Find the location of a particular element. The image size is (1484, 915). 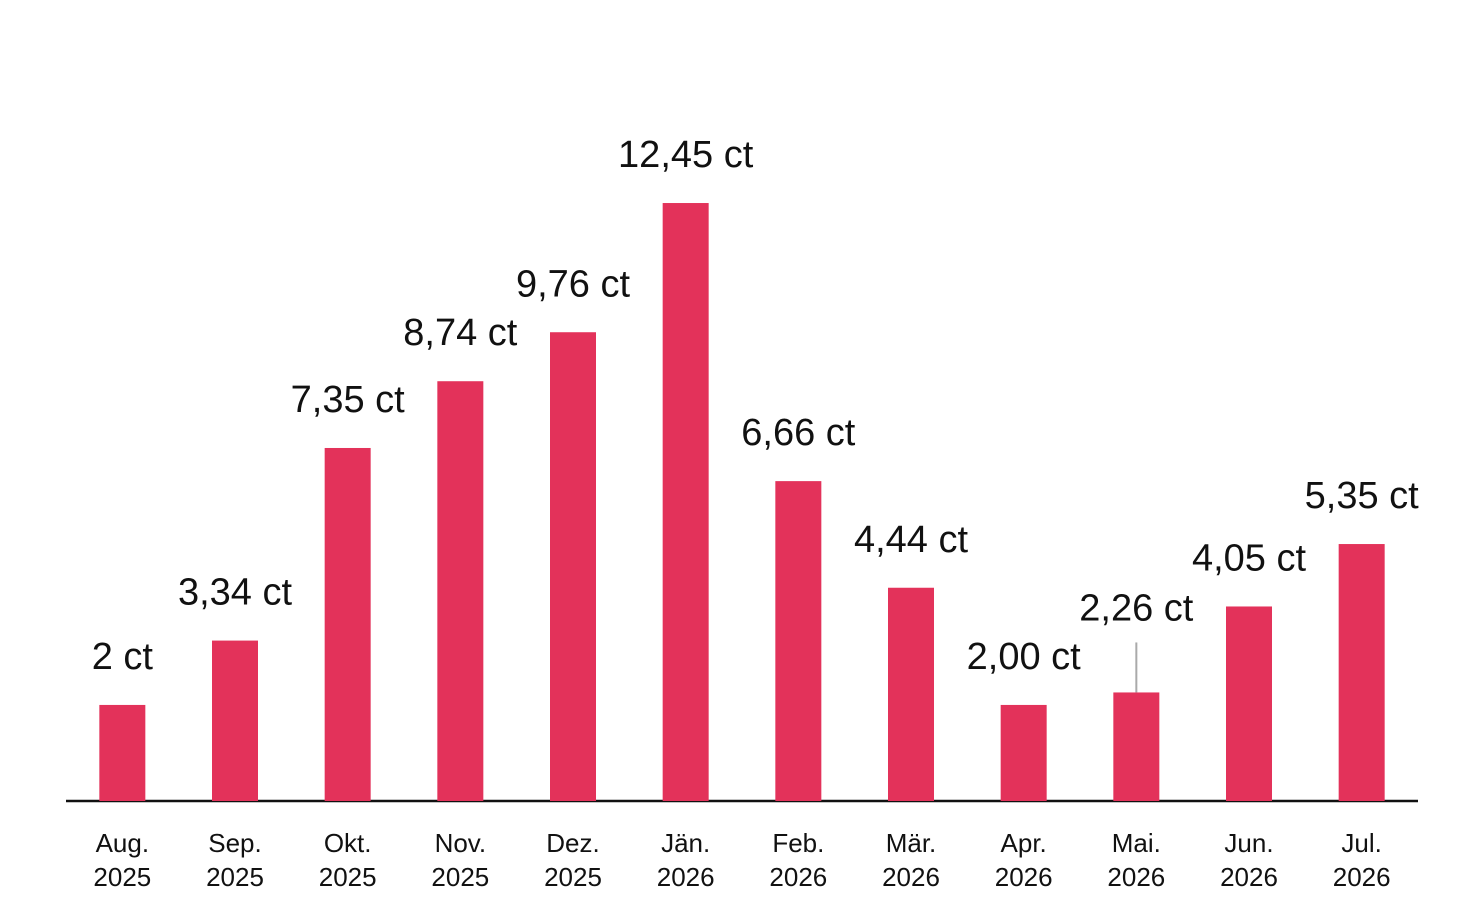

x-tick-label: Jun. 2026 is located at coordinates (1249, 860).